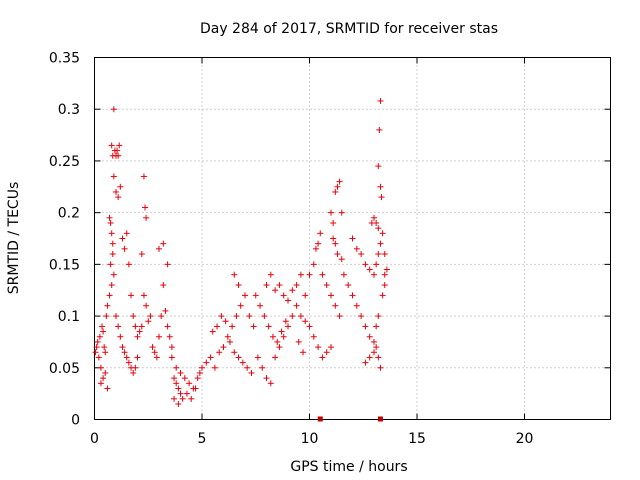 The width and height of the screenshot is (640, 480). Describe the element at coordinates (525, 439) in the screenshot. I see `x-tick-label: 20` at that location.